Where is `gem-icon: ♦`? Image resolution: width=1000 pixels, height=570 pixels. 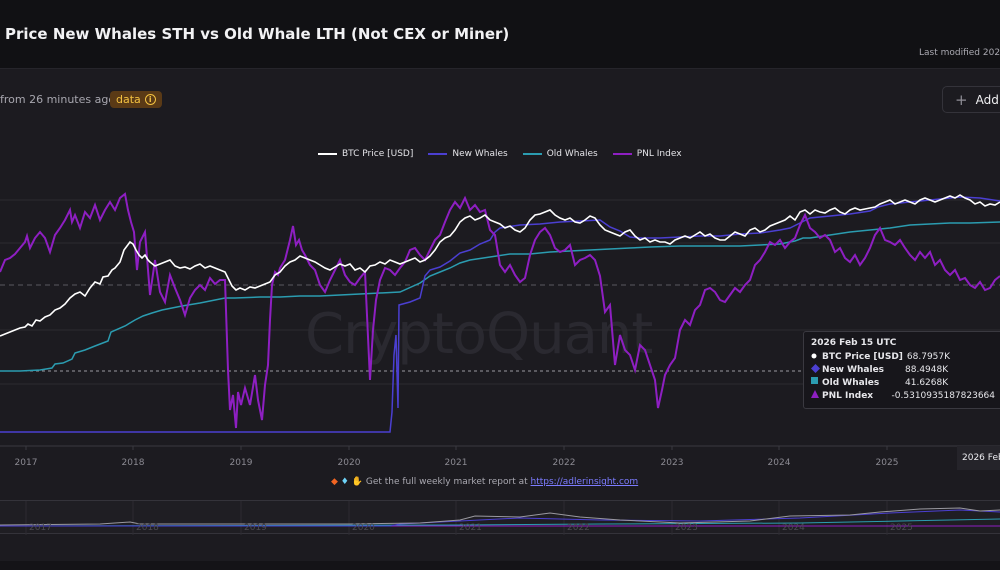 gem-icon: ♦ is located at coordinates (344, 482).